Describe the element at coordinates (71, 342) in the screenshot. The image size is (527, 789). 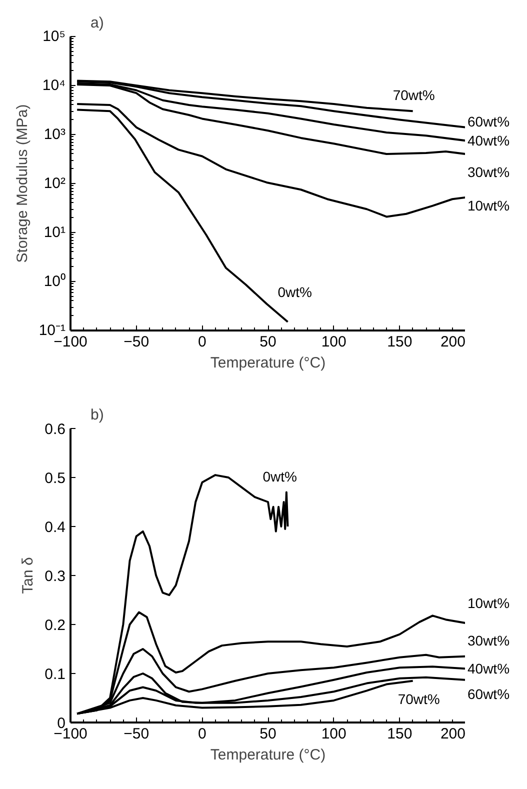
I see `x-tick-label: −100` at that location.